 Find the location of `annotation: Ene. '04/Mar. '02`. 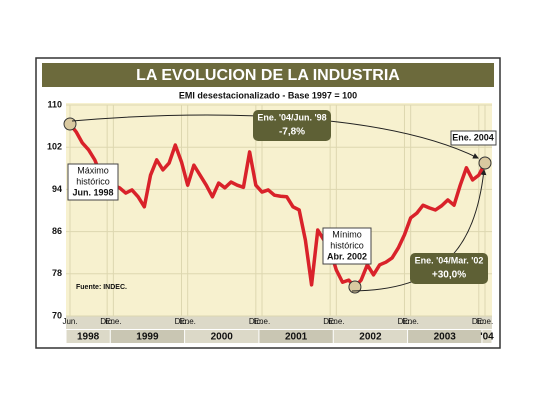

annotation: Ene. '04/Mar. '02 is located at coordinates (449, 260).